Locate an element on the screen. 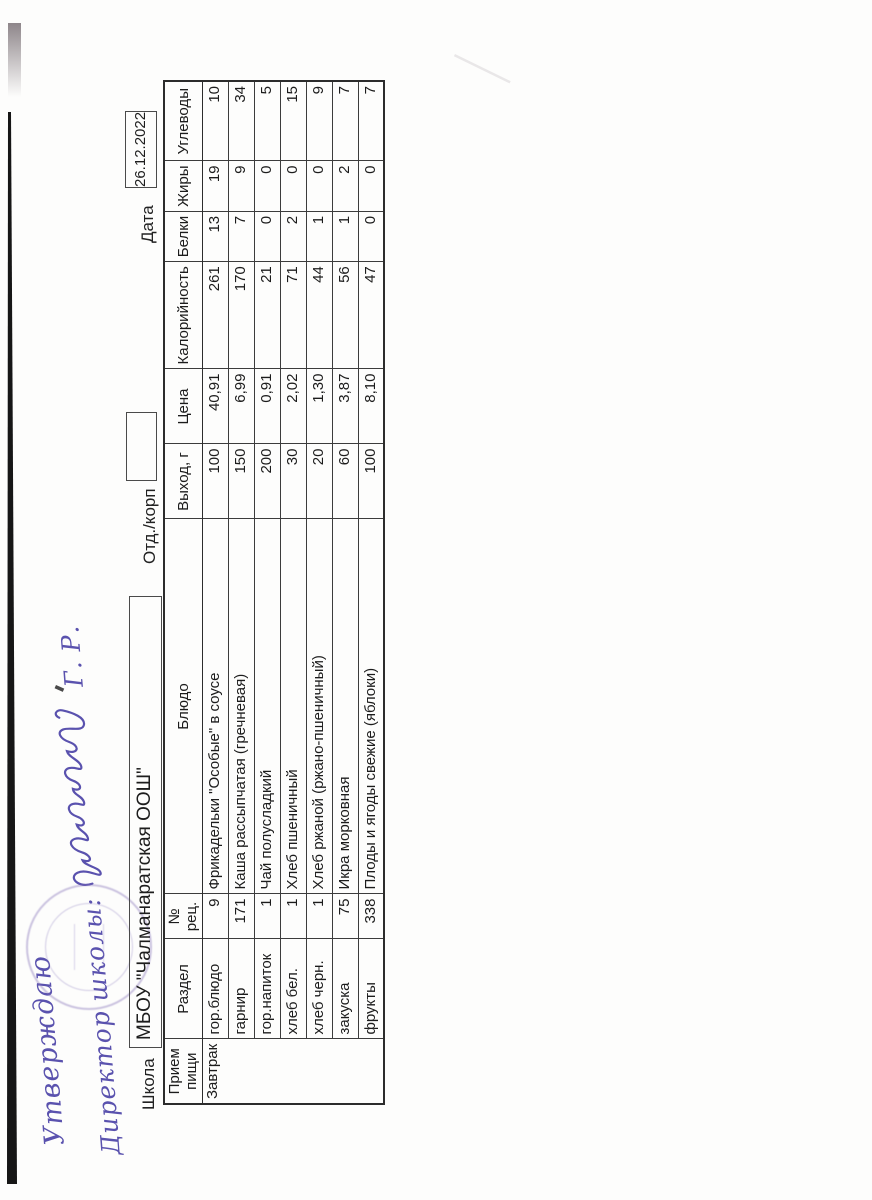  approval-line-director: Директор школы: Г. Р. is located at coordinates (82, 890).